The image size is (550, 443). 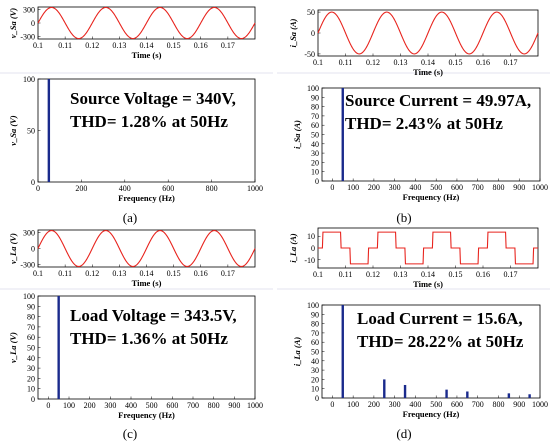 I want to click on y-tick-label: 80, so click(x=315, y=324).